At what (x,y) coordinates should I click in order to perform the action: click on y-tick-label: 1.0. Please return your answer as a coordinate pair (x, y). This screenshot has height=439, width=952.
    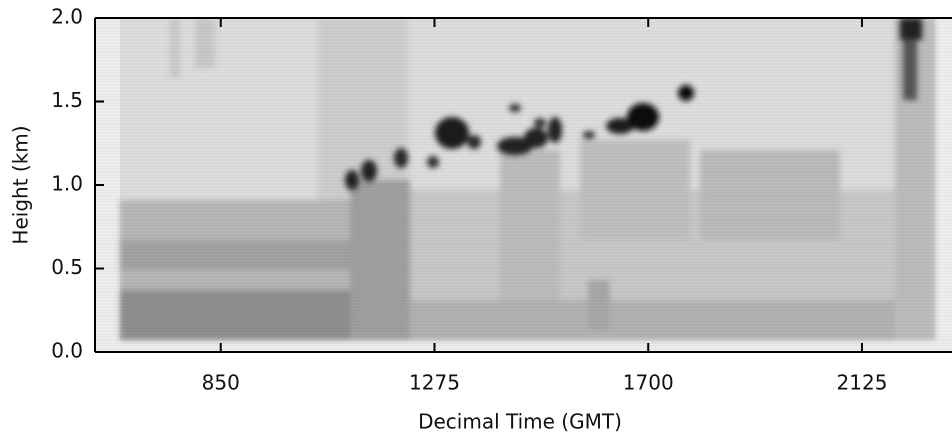
    Looking at the image, I should click on (67, 184).